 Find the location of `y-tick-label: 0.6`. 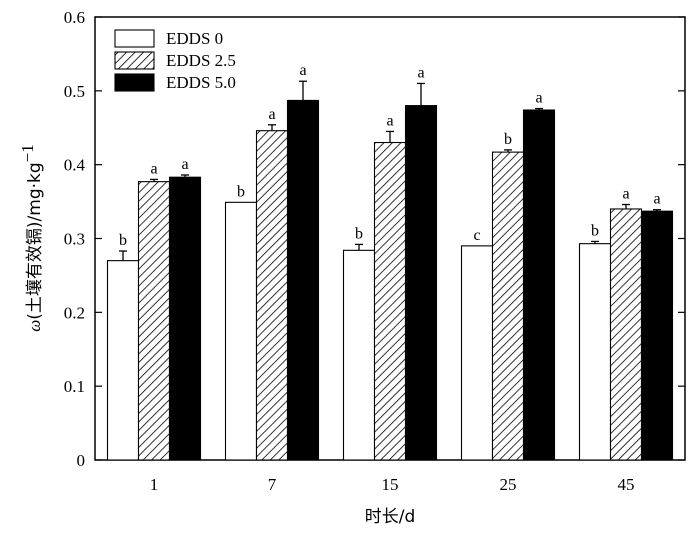

y-tick-label: 0.6 is located at coordinates (74, 17).